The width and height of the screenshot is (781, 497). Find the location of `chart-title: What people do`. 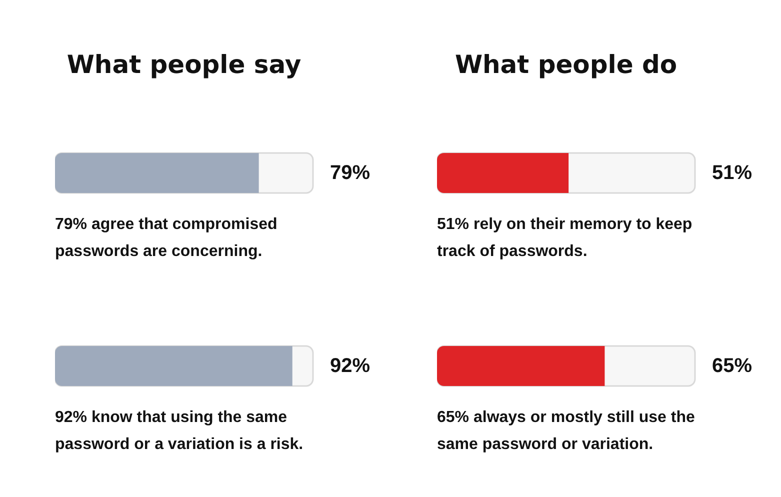

chart-title: What people do is located at coordinates (566, 64).